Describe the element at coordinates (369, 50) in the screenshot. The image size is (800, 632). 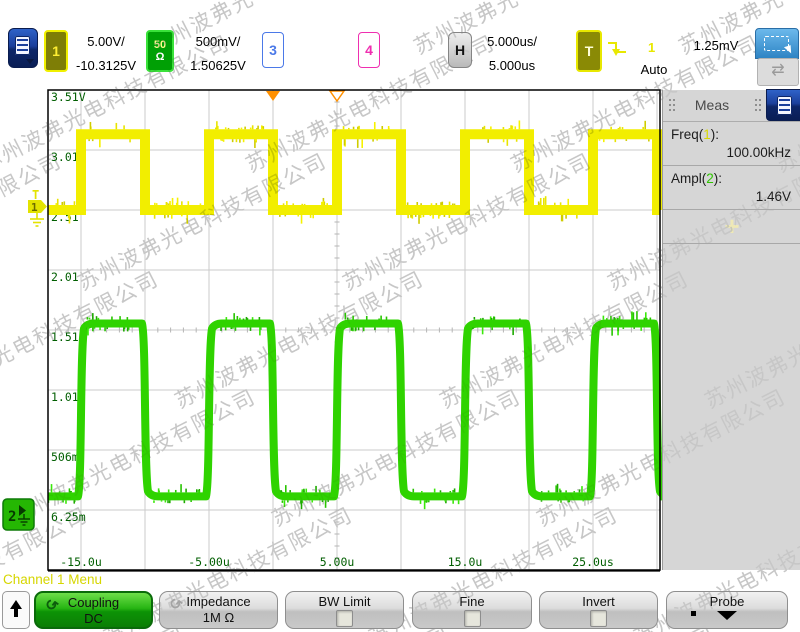
I see `channel4-badge: 4` at that location.